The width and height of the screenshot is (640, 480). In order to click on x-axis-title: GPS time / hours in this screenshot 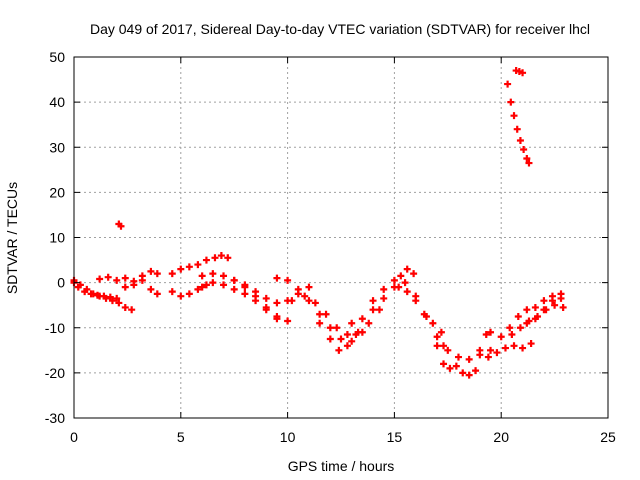, I will do `click(341, 466)`.